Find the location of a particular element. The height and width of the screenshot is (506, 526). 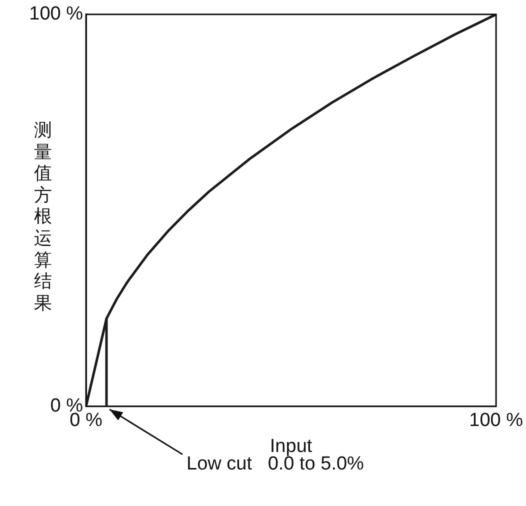

x-axis-title: Input is located at coordinates (291, 446).